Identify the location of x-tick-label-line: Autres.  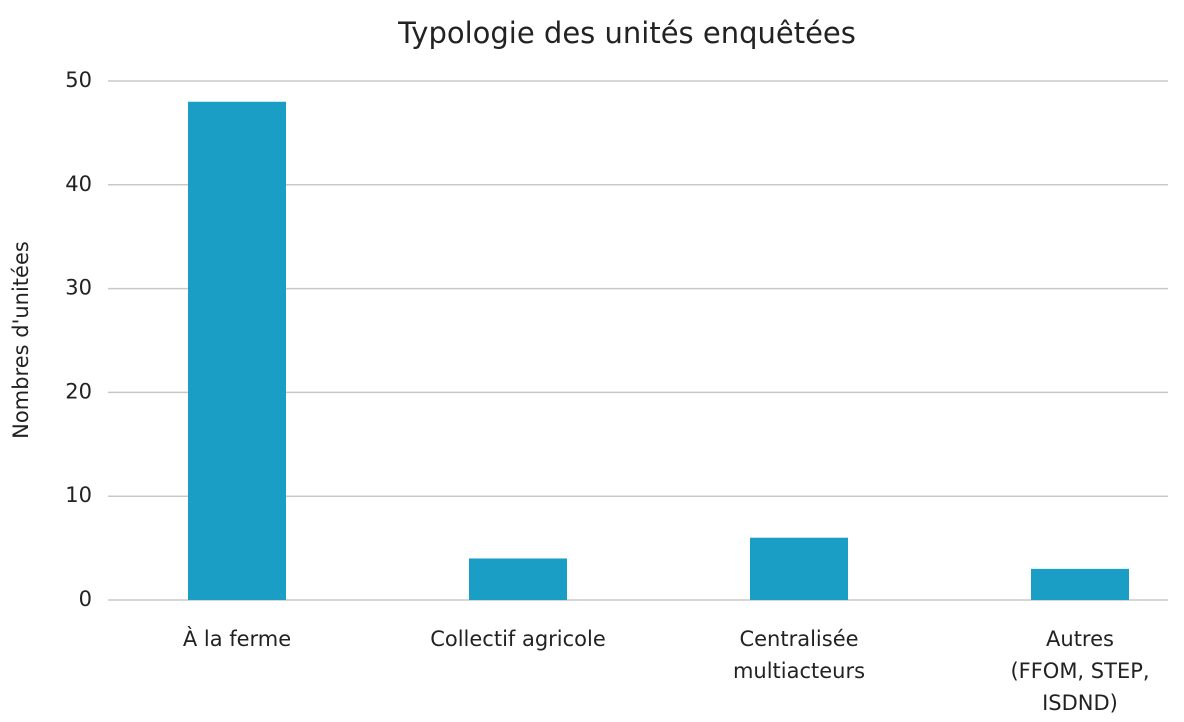
(1080, 639).